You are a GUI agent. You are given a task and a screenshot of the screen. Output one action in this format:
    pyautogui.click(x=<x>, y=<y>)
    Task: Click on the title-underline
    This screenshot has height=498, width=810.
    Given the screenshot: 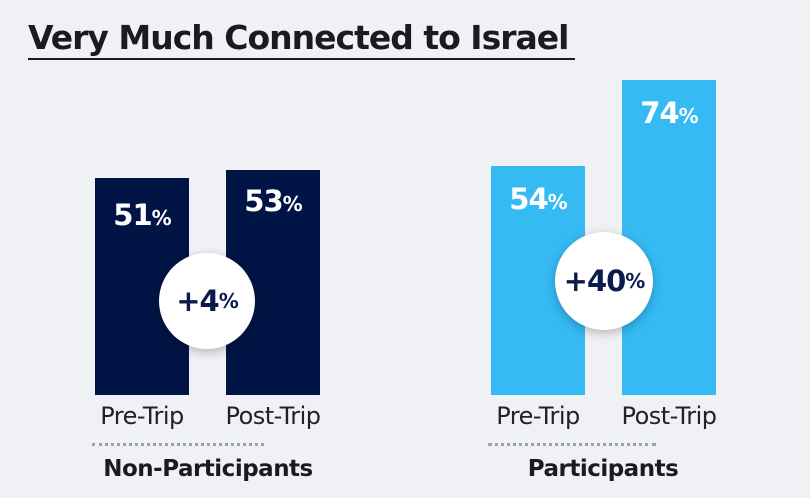 What is the action you would take?
    pyautogui.click(x=301, y=59)
    